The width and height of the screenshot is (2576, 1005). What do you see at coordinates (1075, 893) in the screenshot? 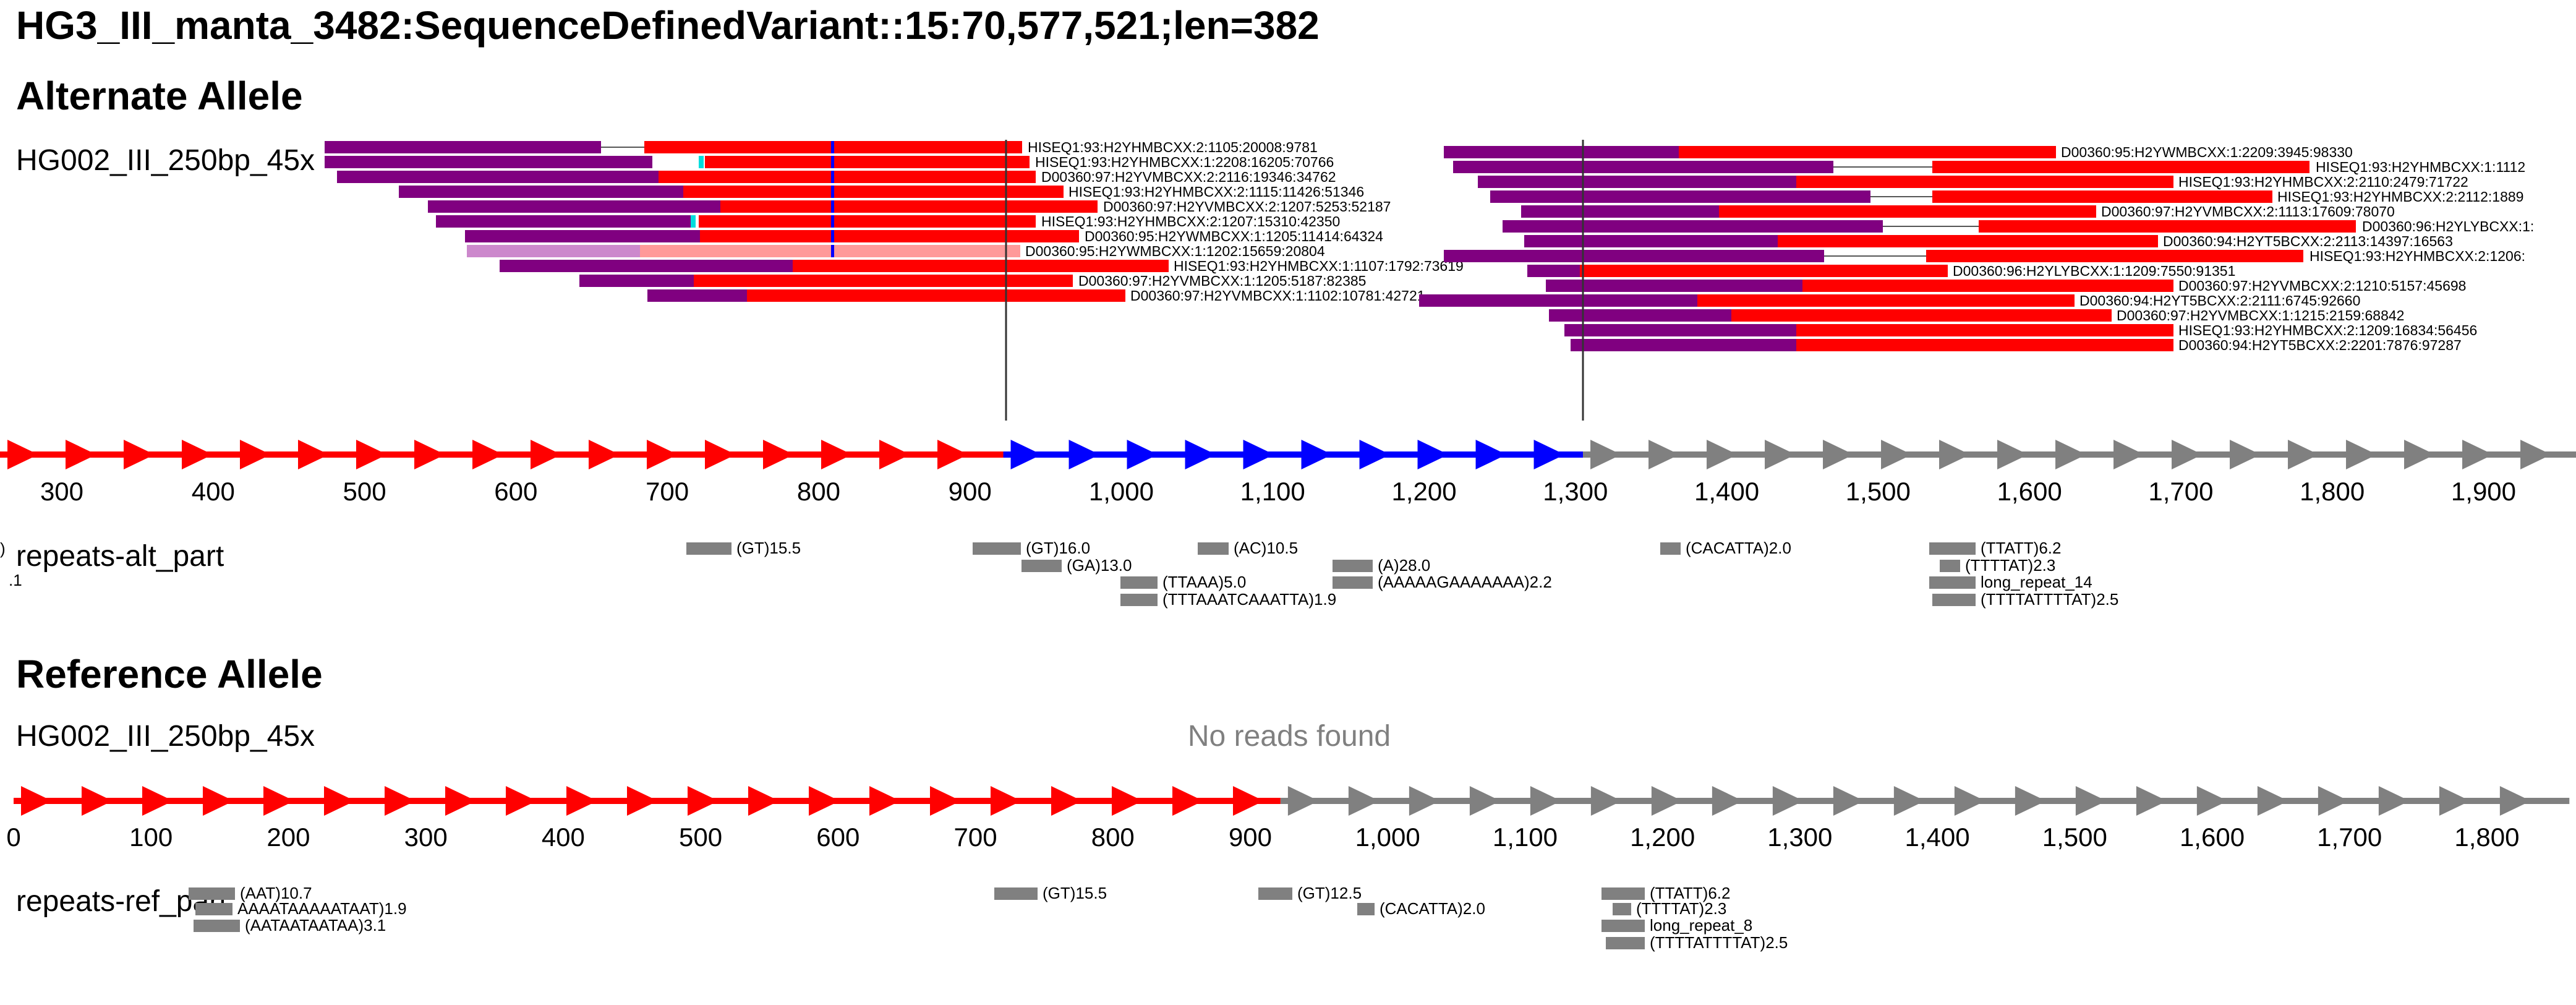
I see `ref-repeat-label: (GT)15.5` at bounding box center [1075, 893].